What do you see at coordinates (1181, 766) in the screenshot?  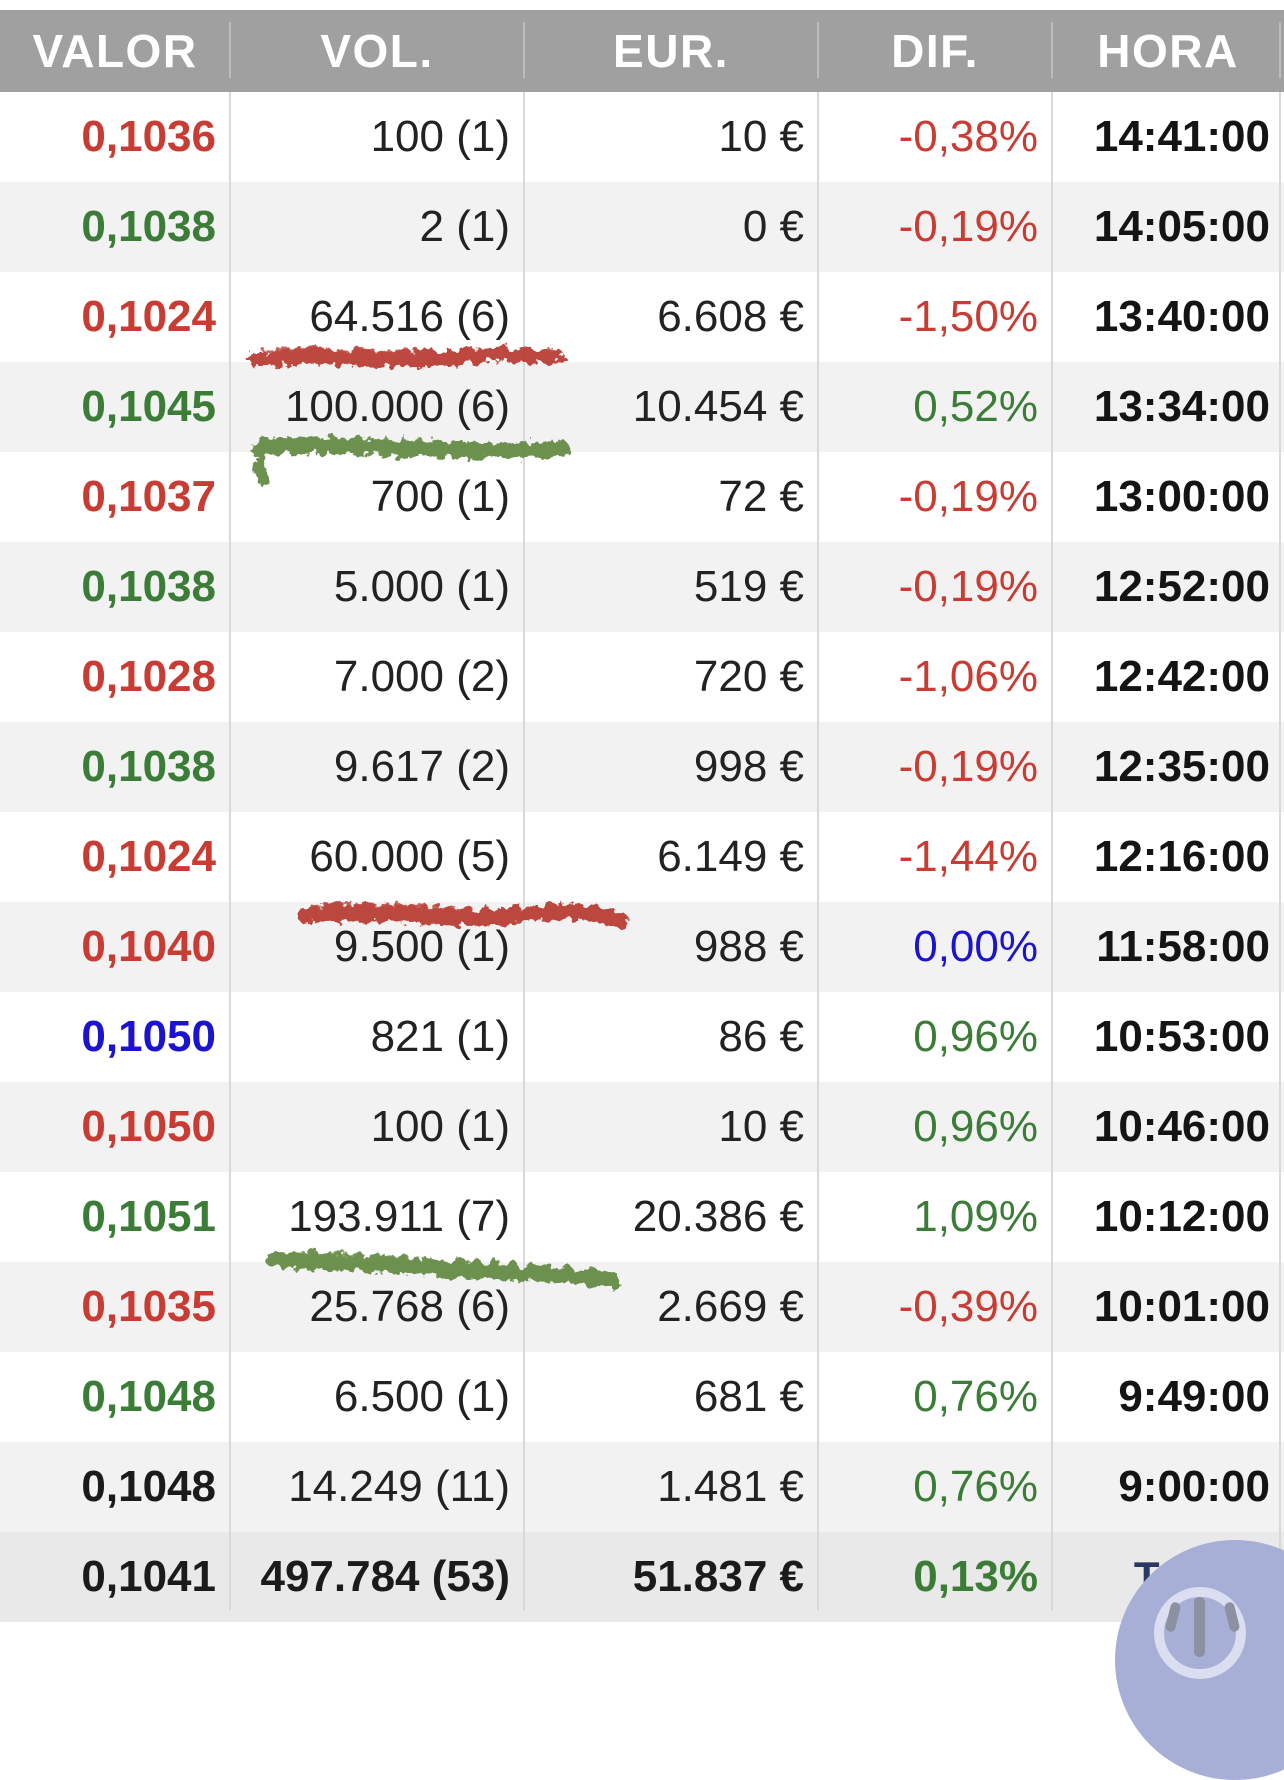 I see `cell-time: 12:35:00` at bounding box center [1181, 766].